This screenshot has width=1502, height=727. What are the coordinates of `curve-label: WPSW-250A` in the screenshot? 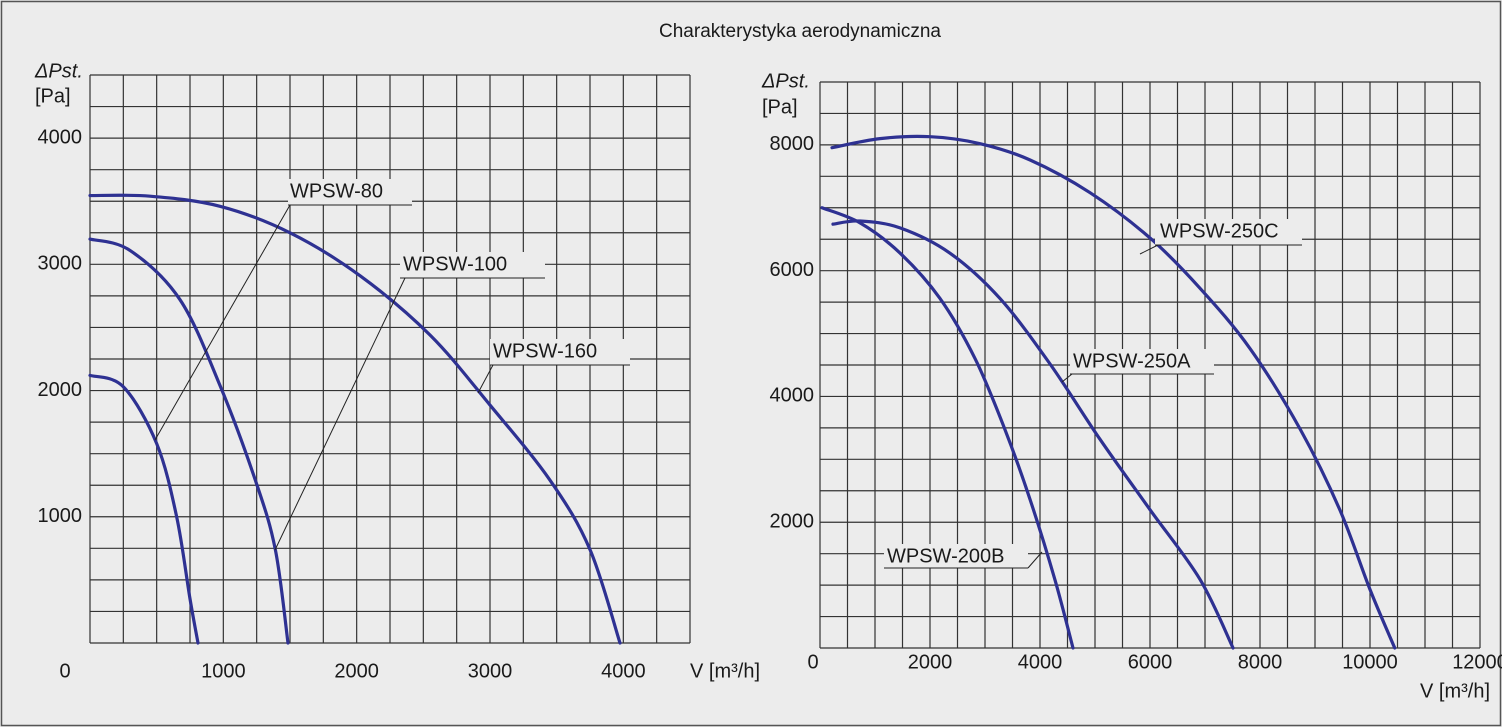 It's located at (1132, 361).